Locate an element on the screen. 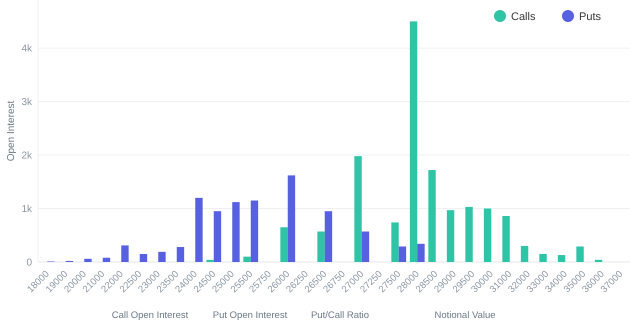 The width and height of the screenshot is (640, 322). legend-label: Calls is located at coordinates (523, 16).